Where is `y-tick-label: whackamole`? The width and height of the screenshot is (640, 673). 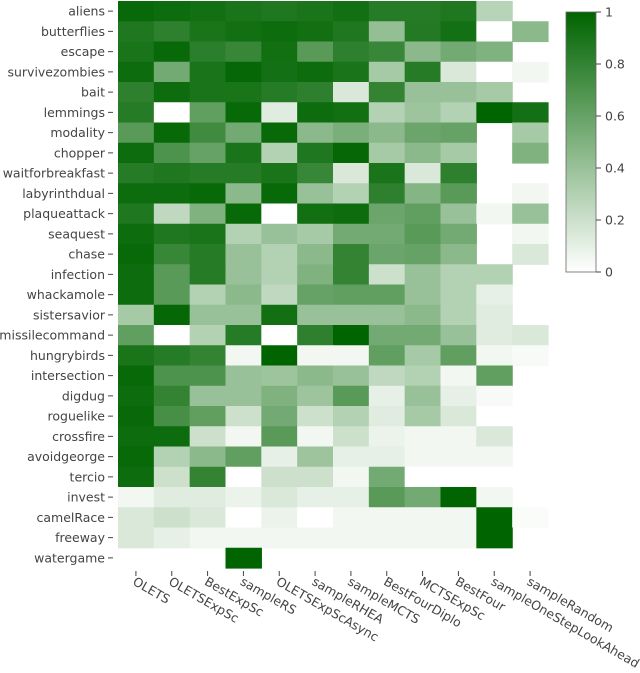 y-tick-label: whackamole is located at coordinates (66, 294).